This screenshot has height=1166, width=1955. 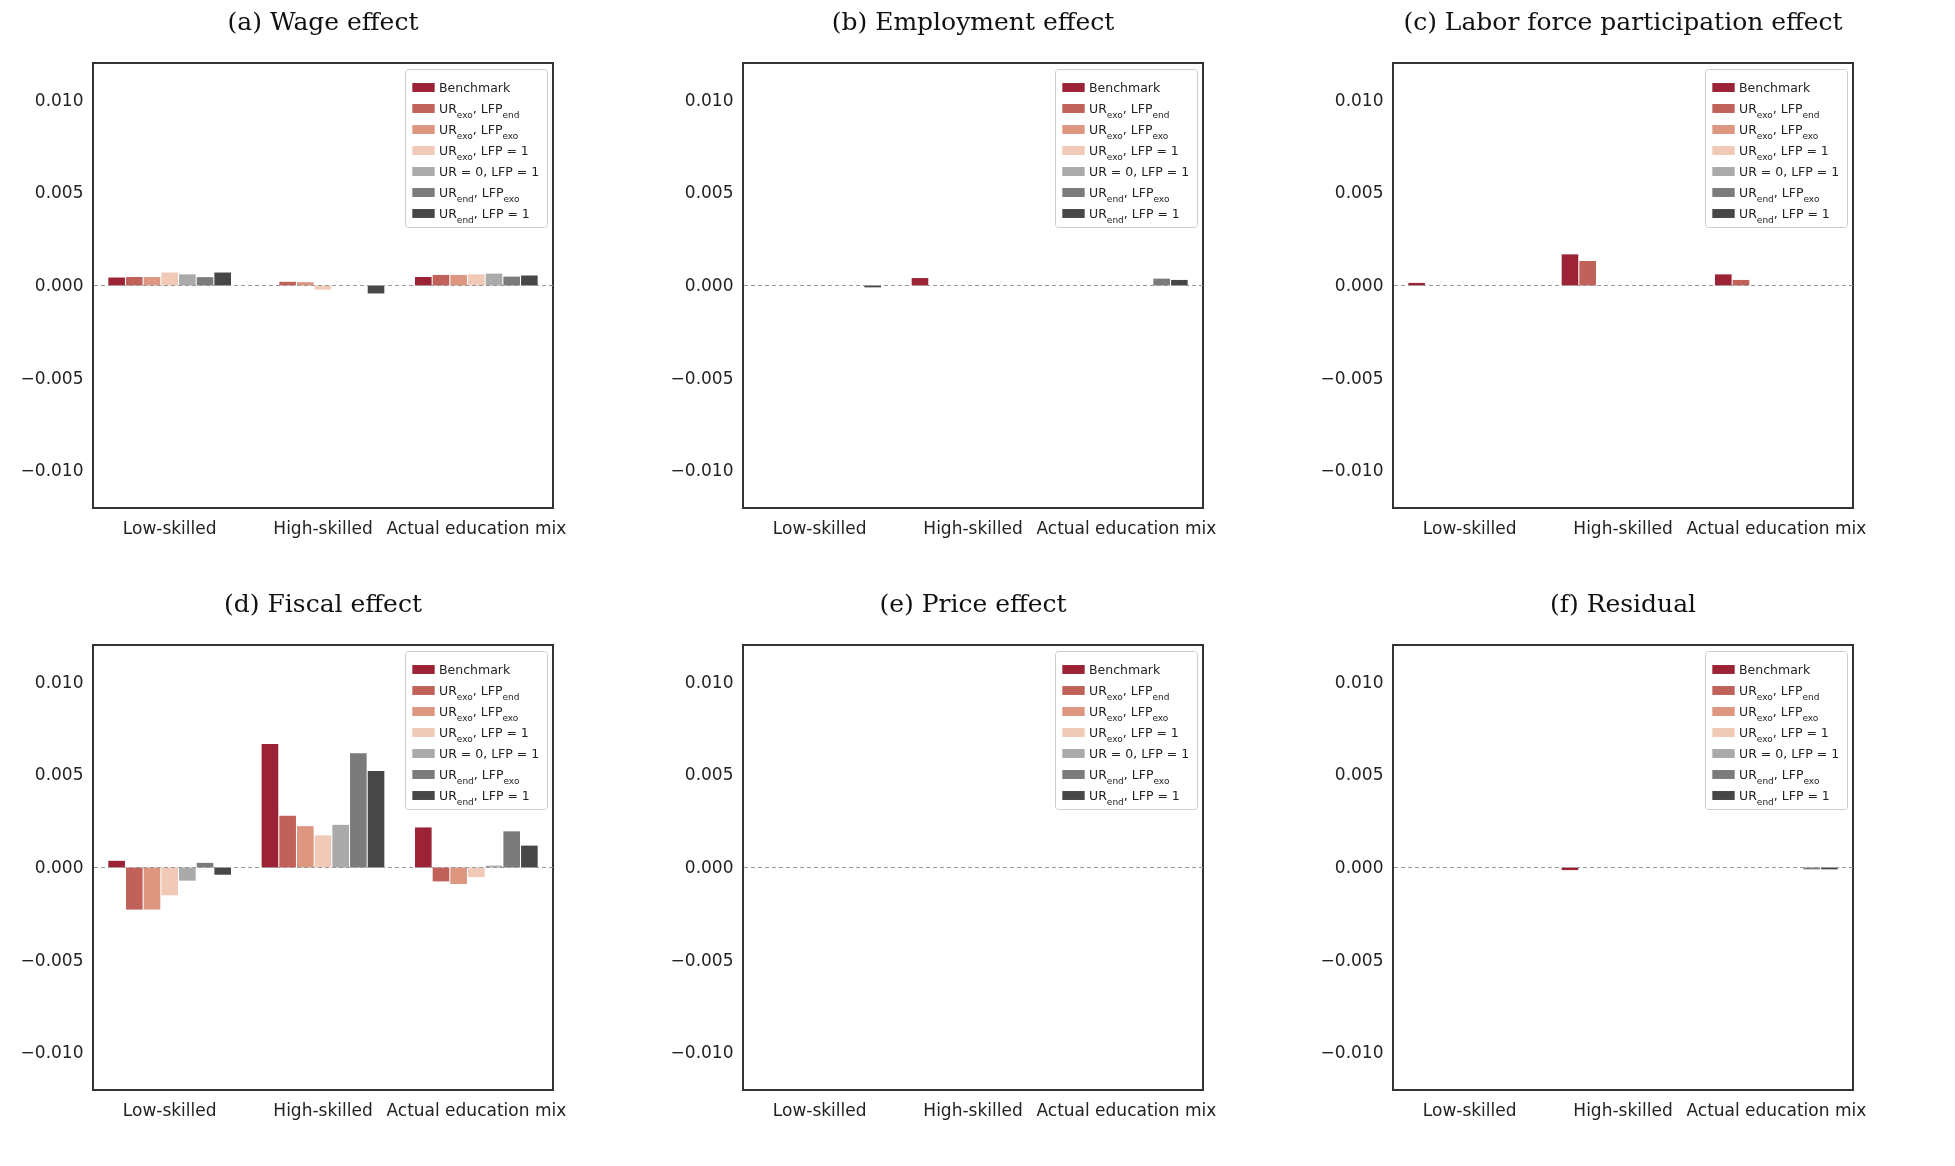 What do you see at coordinates (323, 21) in the screenshot?
I see `chart-title: (a) Wage effect` at bounding box center [323, 21].